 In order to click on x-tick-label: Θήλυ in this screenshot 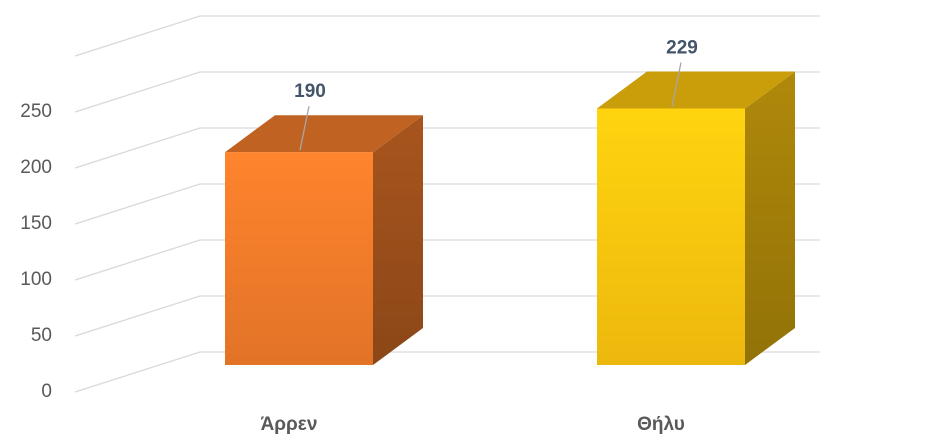, I will do `click(661, 424)`.